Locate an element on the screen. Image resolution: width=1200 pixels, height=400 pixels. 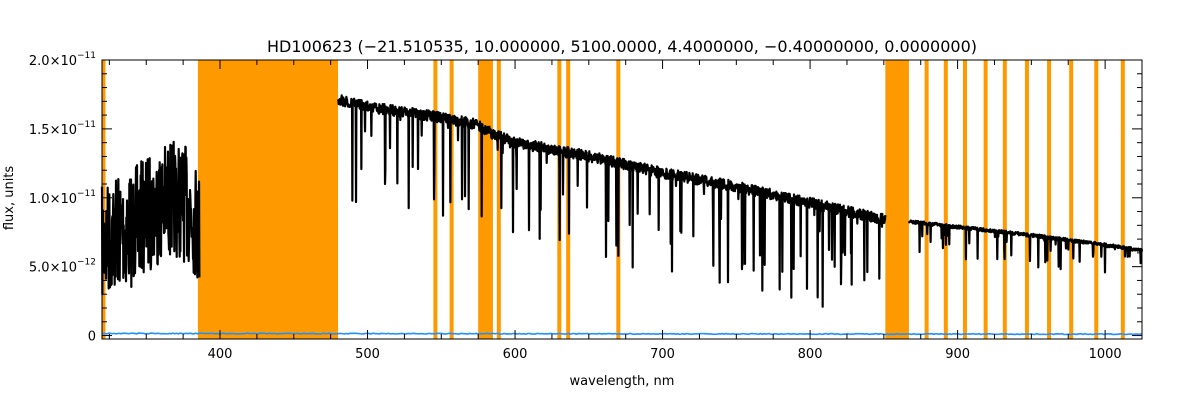
x-tick-label: 700 is located at coordinates (662, 354).